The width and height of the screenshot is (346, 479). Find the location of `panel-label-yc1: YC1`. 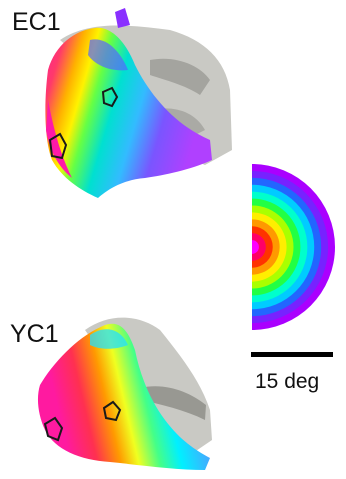

panel-label-yc1: YC1 is located at coordinates (34, 334).